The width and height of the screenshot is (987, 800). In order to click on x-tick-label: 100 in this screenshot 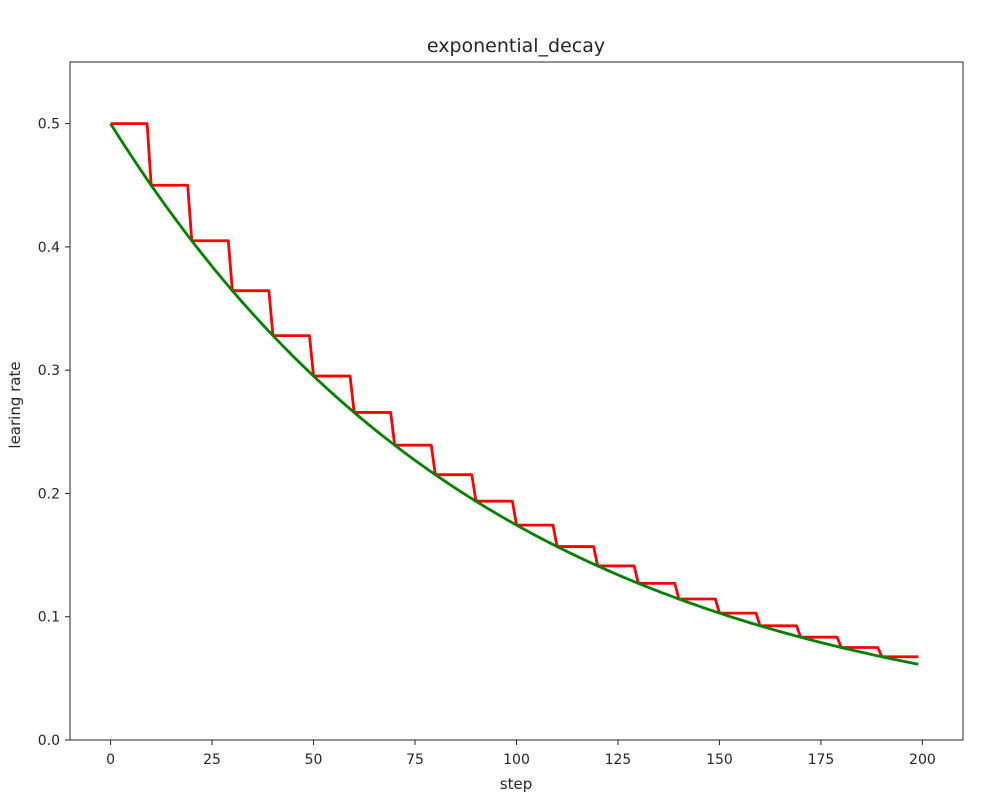, I will do `click(516, 760)`.